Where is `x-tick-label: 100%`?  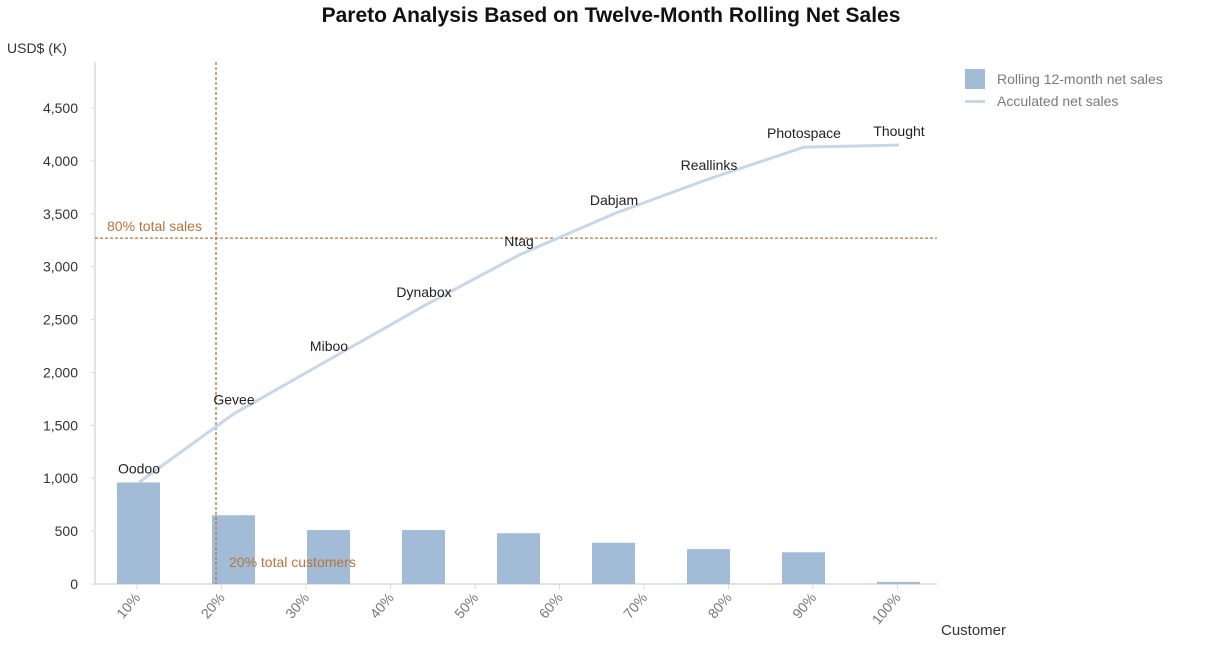 x-tick-label: 100% is located at coordinates (886, 609).